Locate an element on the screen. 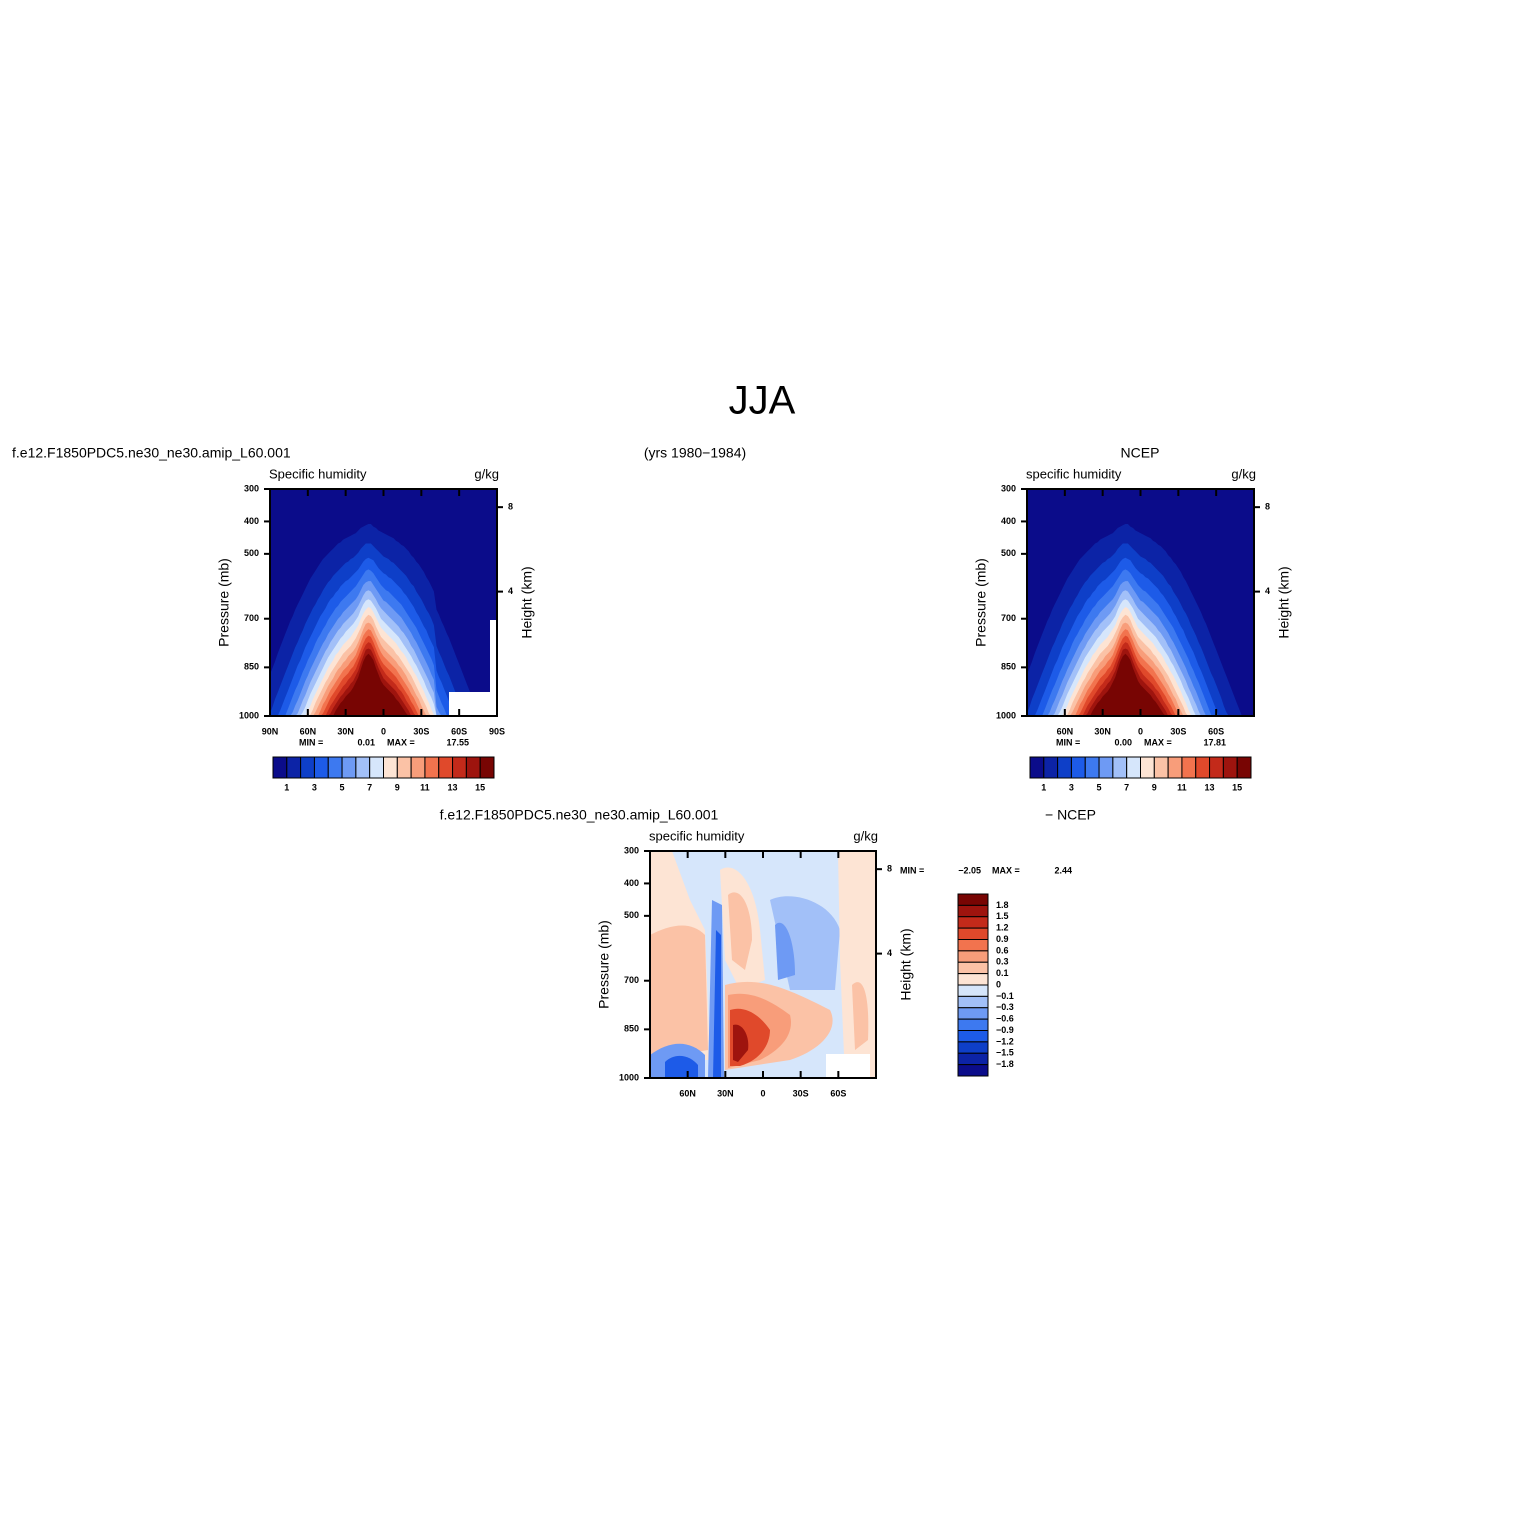 The image size is (1525, 1525). max-value: 17.55 is located at coordinates (457, 742).